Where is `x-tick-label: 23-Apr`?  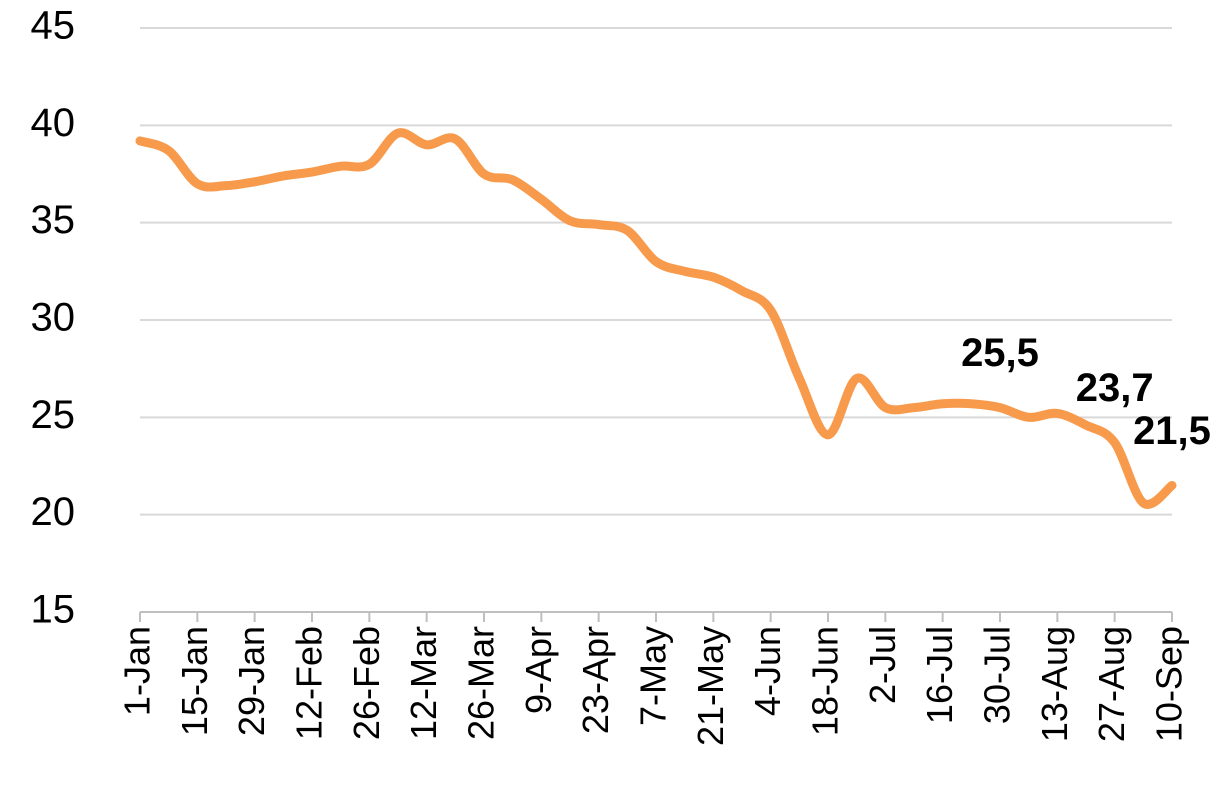 x-tick-label: 23-Apr is located at coordinates (595, 680).